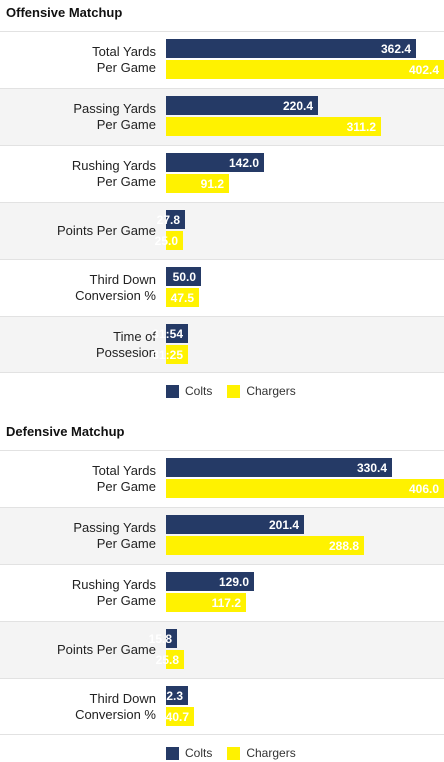  Describe the element at coordinates (273, 126) in the screenshot. I see `chargers-bar: 311.2` at that location.